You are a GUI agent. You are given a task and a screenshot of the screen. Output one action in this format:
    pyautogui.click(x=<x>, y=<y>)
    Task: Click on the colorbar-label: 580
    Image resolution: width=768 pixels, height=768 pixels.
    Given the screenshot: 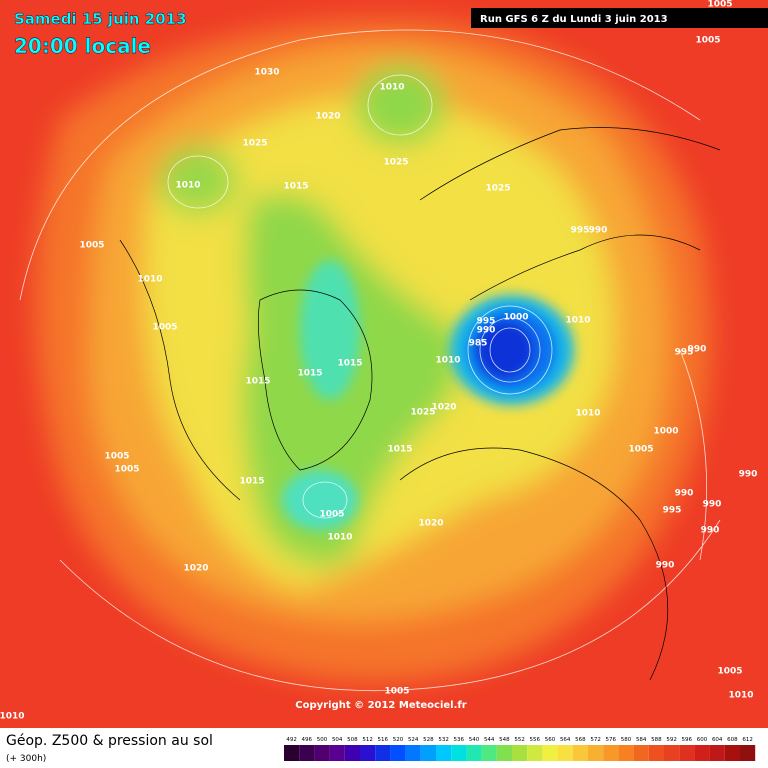 What is the action you would take?
    pyautogui.click(x=626, y=740)
    